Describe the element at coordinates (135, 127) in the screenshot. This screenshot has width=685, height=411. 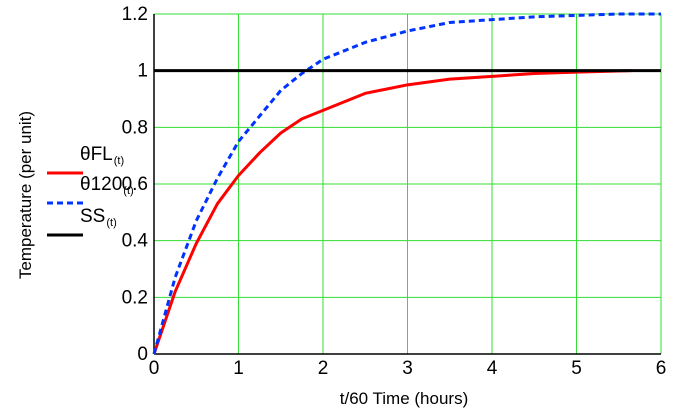
I see `y-tick-label: 0.8` at that location.